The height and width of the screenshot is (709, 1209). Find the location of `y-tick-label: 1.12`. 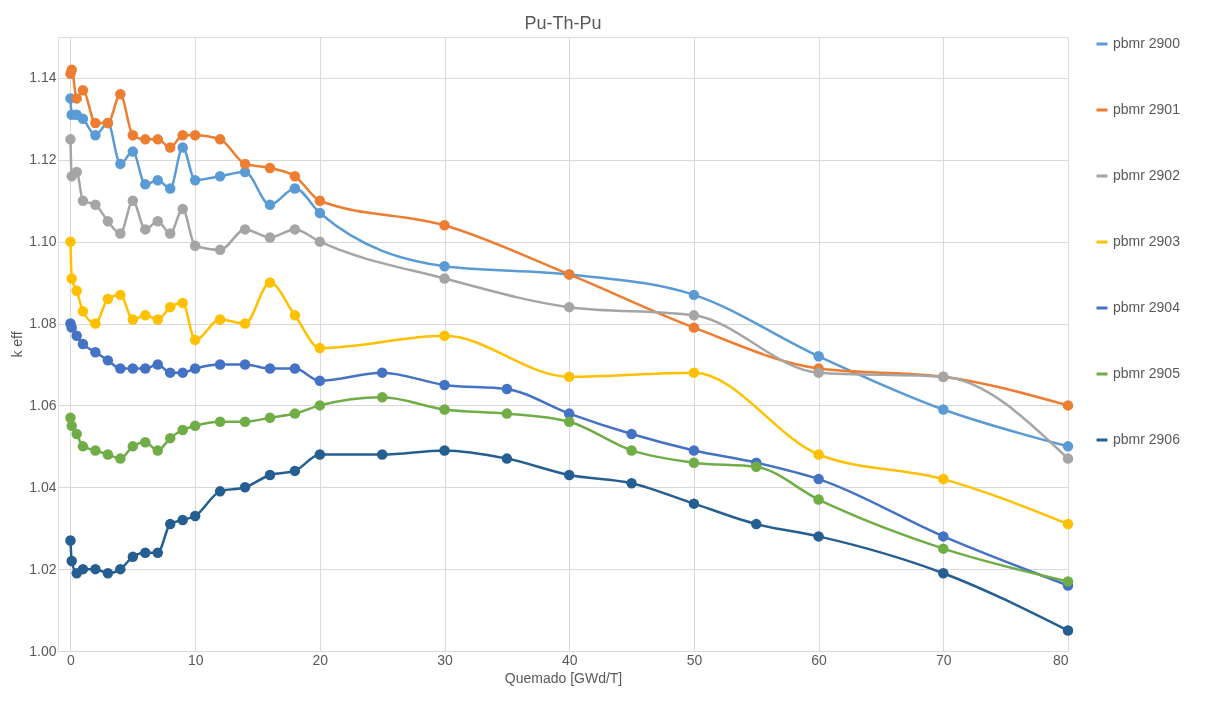

y-tick-label: 1.12 is located at coordinates (43, 159).